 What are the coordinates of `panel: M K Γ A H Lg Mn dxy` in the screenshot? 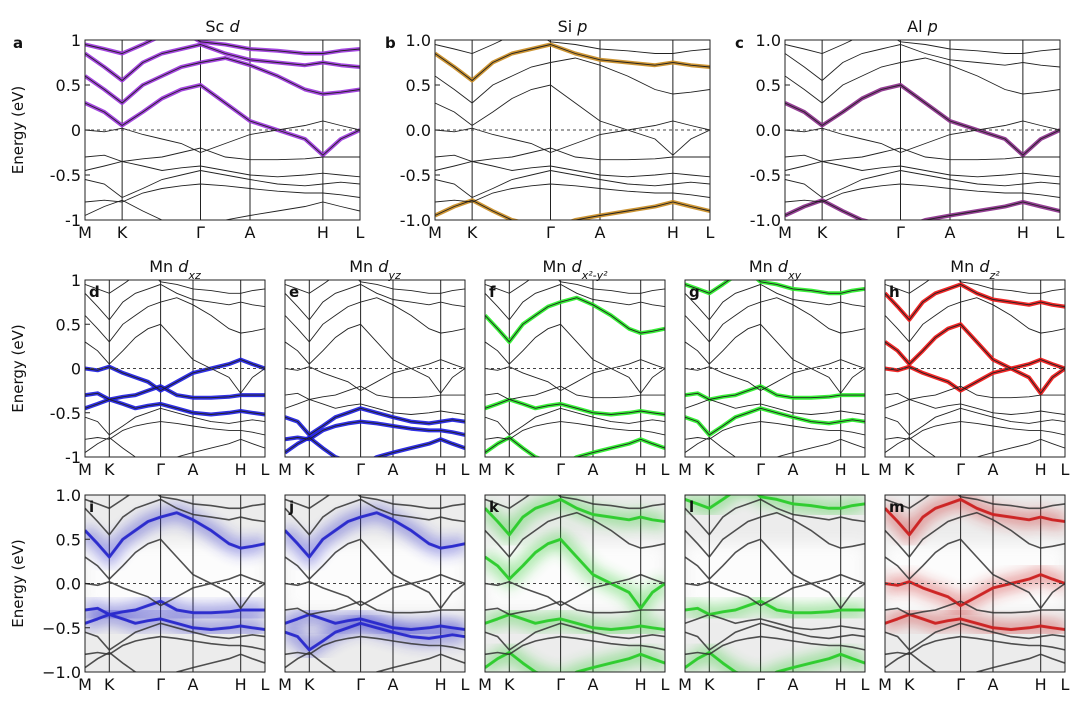 It's located at (773, 368).